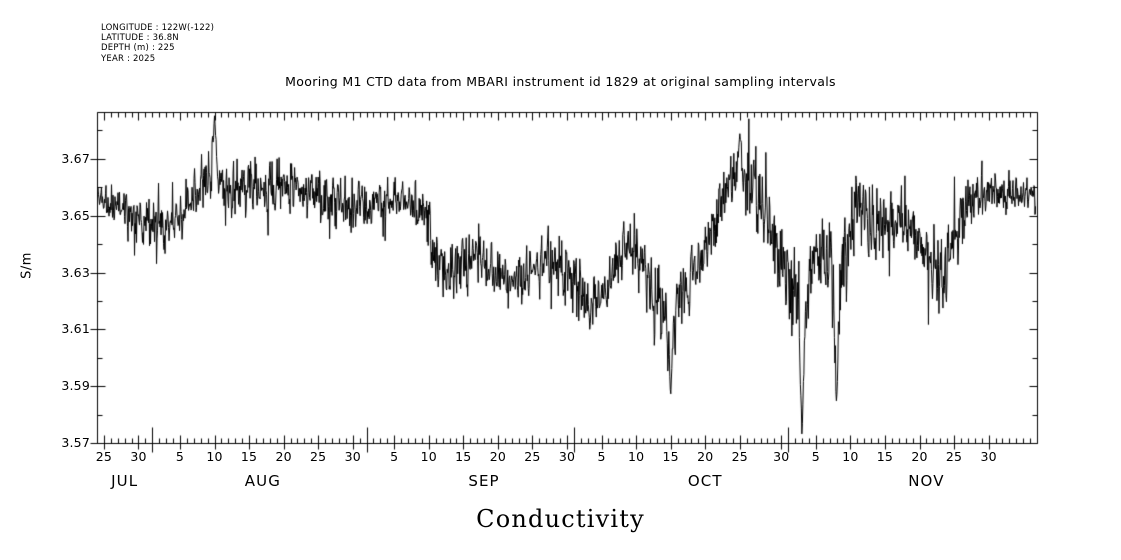 The image size is (1121, 560). What do you see at coordinates (532, 456) in the screenshot?
I see `x-tick-label-12: 25` at bounding box center [532, 456].